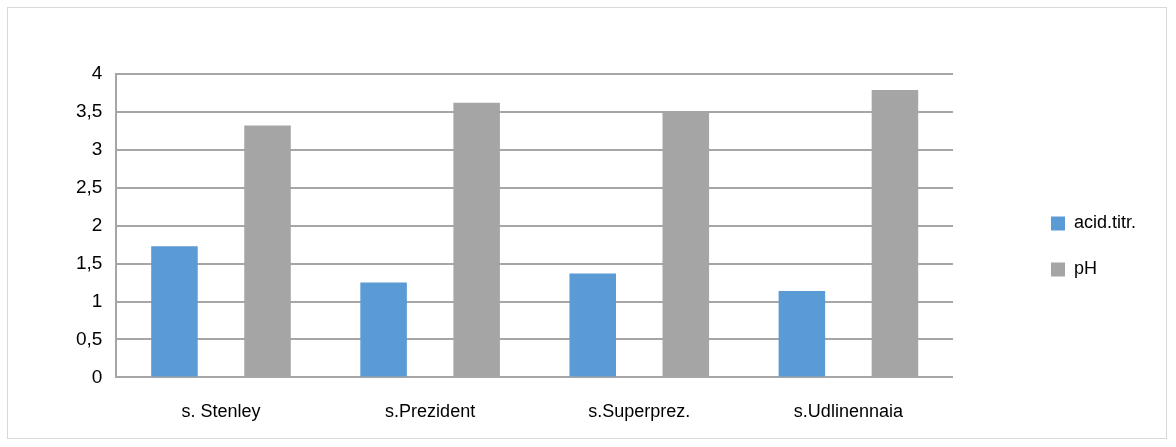  Describe the element at coordinates (848, 411) in the screenshot. I see `x-tick-label: s.Udlinennaia` at that location.